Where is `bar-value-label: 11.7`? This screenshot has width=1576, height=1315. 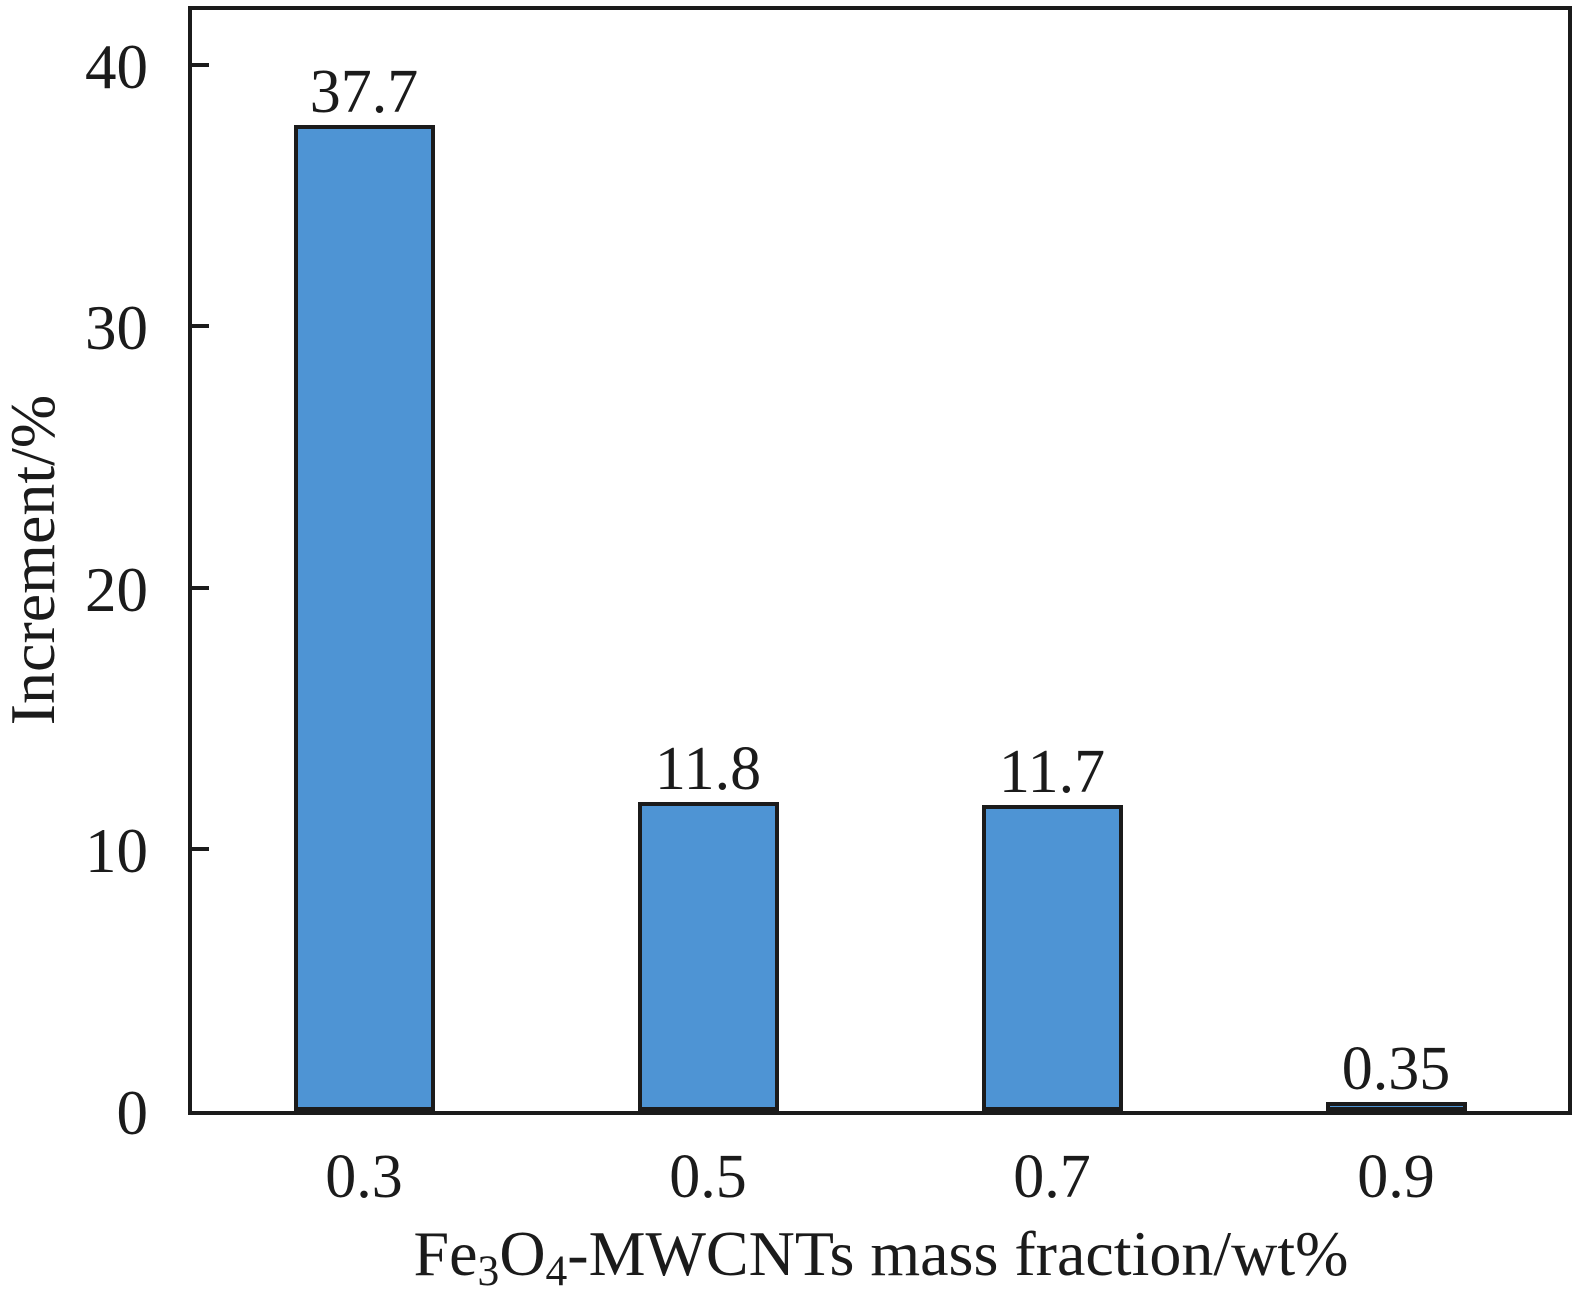
bar-value-label: 11.7 is located at coordinates (1052, 772).